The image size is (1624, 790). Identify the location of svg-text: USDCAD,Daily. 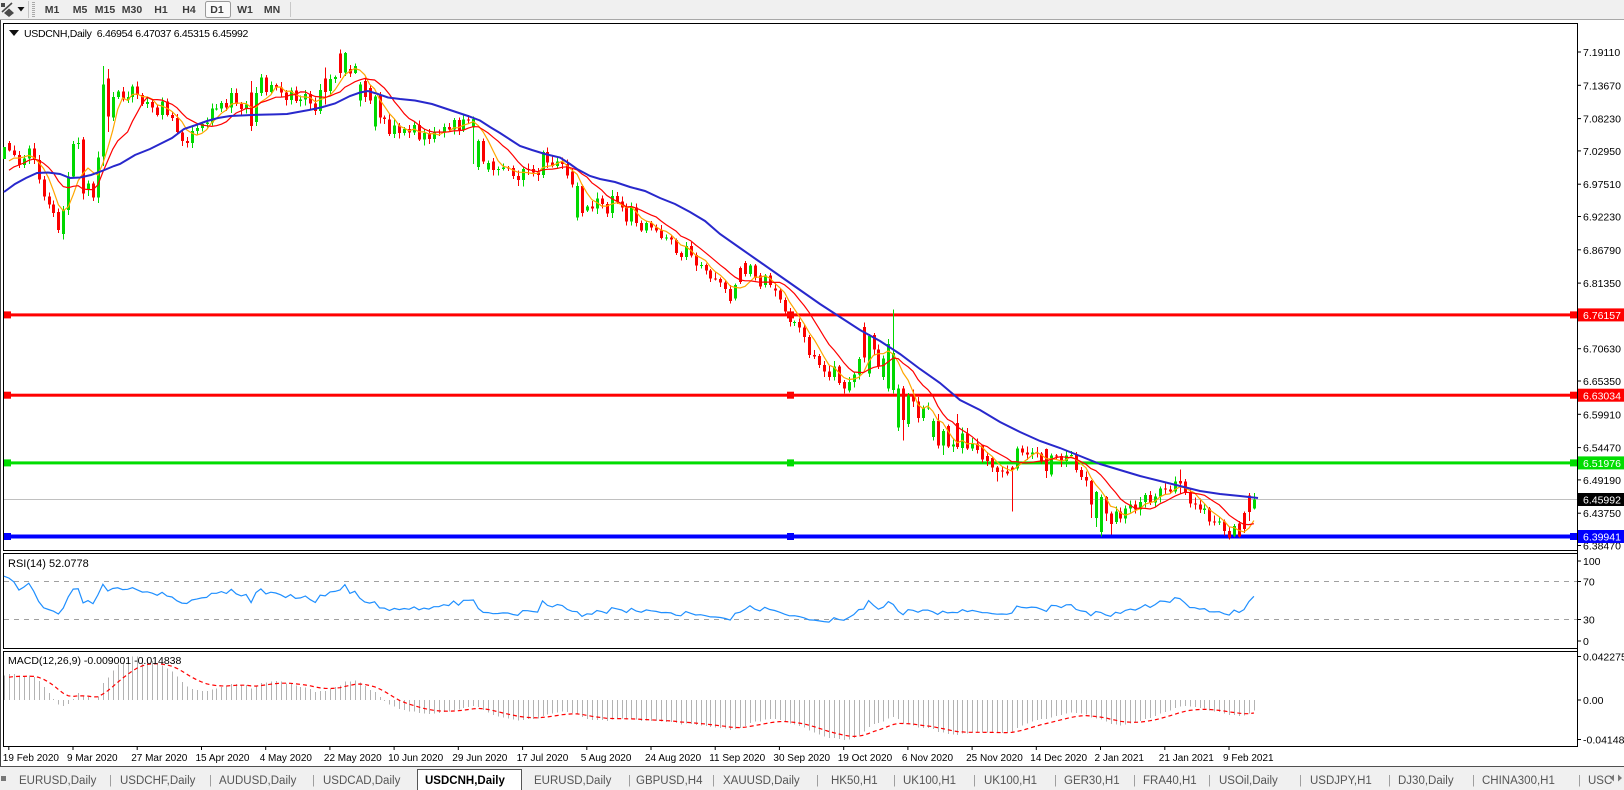
(362, 781).